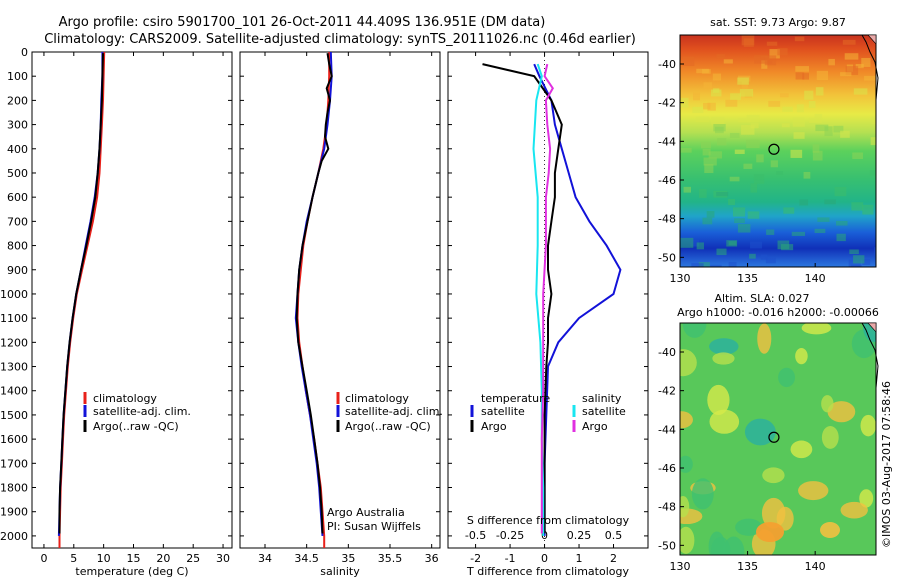  I want to click on x-axis-label: T difference from climatology, so click(547, 571).